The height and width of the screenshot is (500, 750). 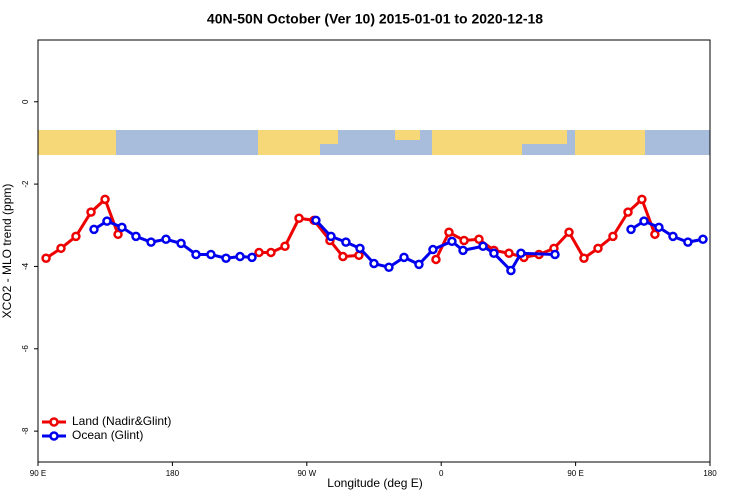 What do you see at coordinates (25, 184) in the screenshot?
I see `y-tick-label: -2` at bounding box center [25, 184].